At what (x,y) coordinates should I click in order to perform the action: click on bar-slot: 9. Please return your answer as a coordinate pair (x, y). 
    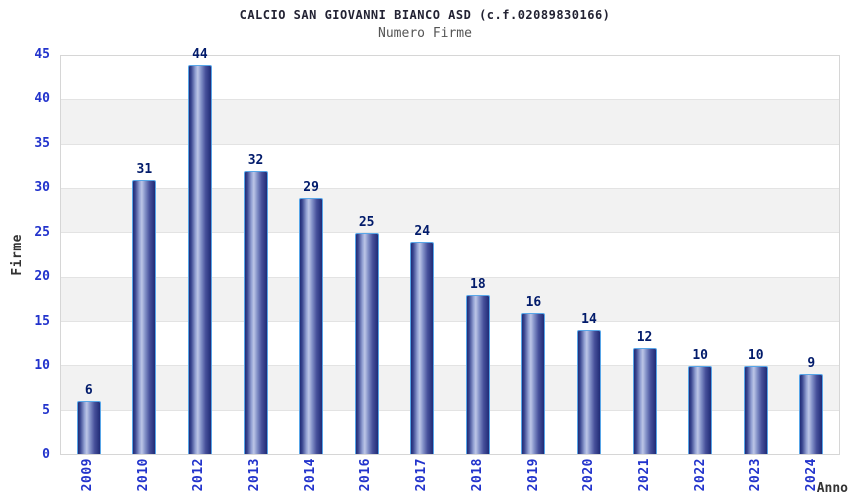
    Looking at the image, I should click on (812, 255).